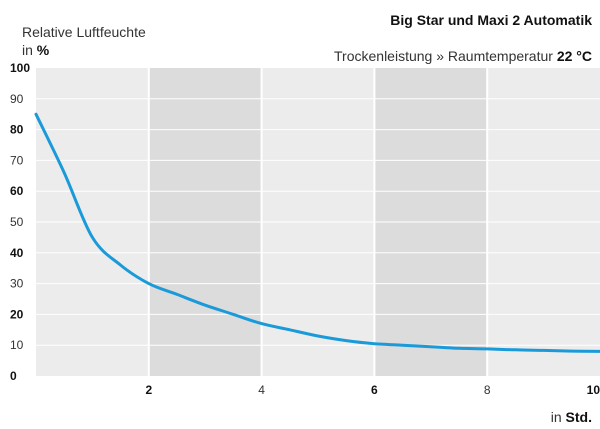 This screenshot has height=429, width=600. Describe the element at coordinates (17, 160) in the screenshot. I see `y-tick-label-70: 70` at that location.